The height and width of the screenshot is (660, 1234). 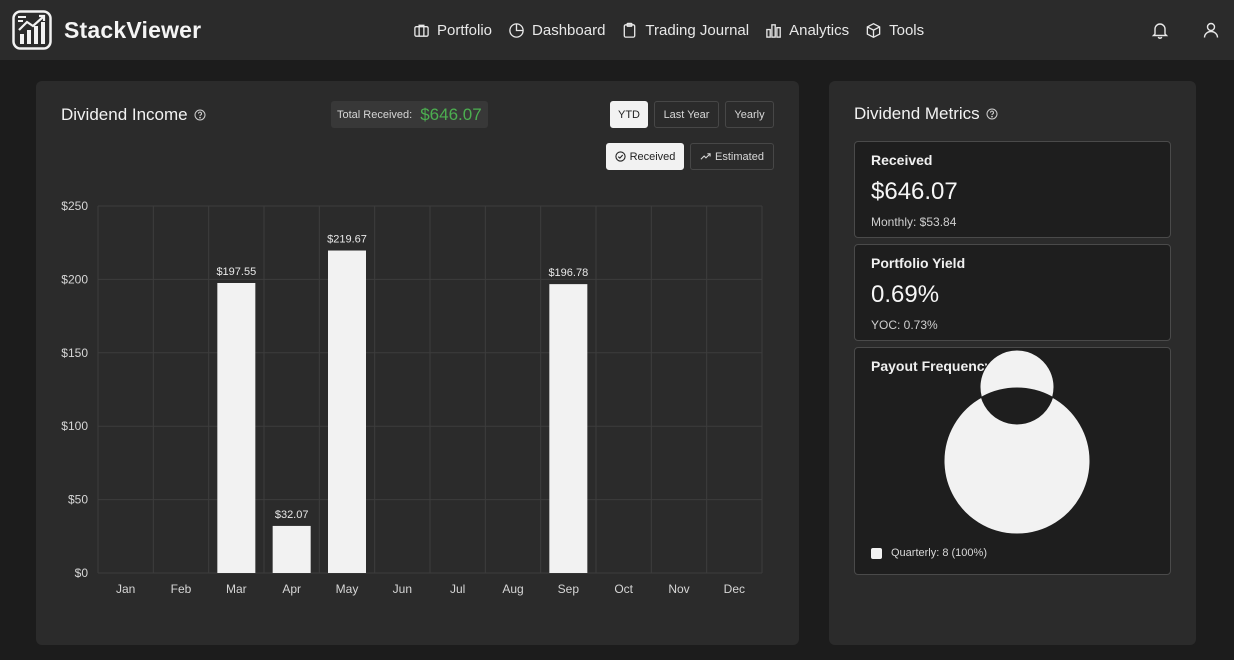 I want to click on yield-metric-title: Portfolio Yield, so click(x=918, y=263).